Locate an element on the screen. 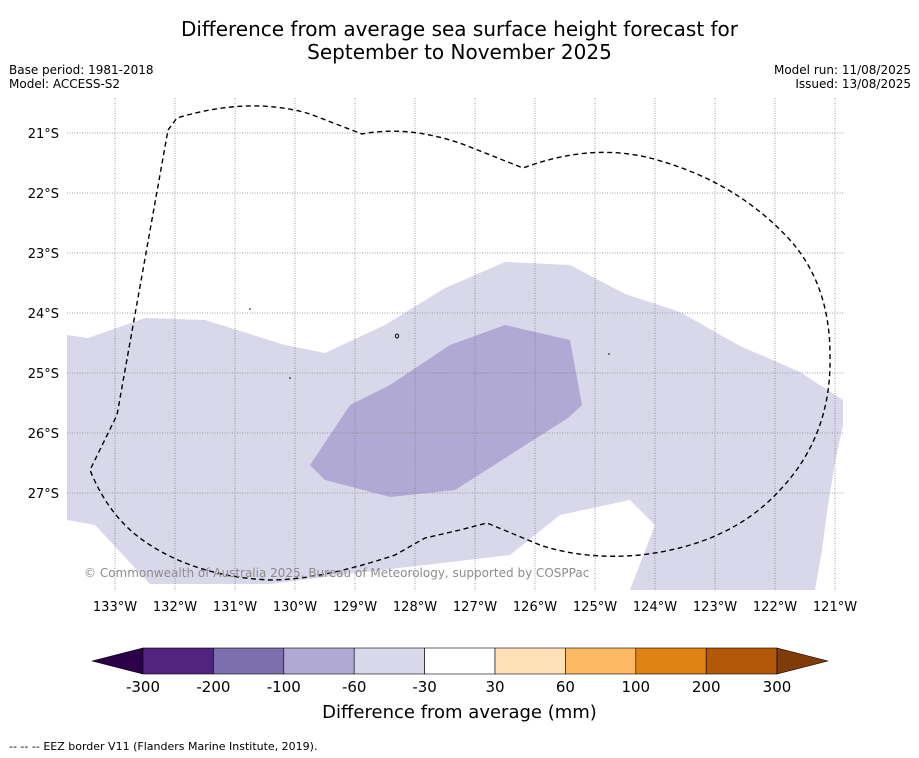  lon-label: 124°W is located at coordinates (655, 607).